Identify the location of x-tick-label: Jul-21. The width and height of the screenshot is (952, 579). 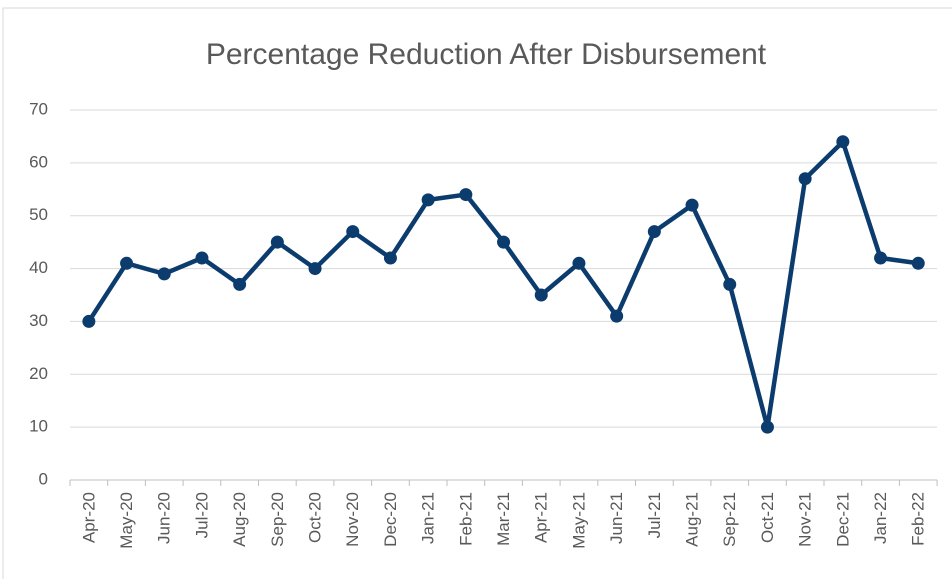
(654, 515).